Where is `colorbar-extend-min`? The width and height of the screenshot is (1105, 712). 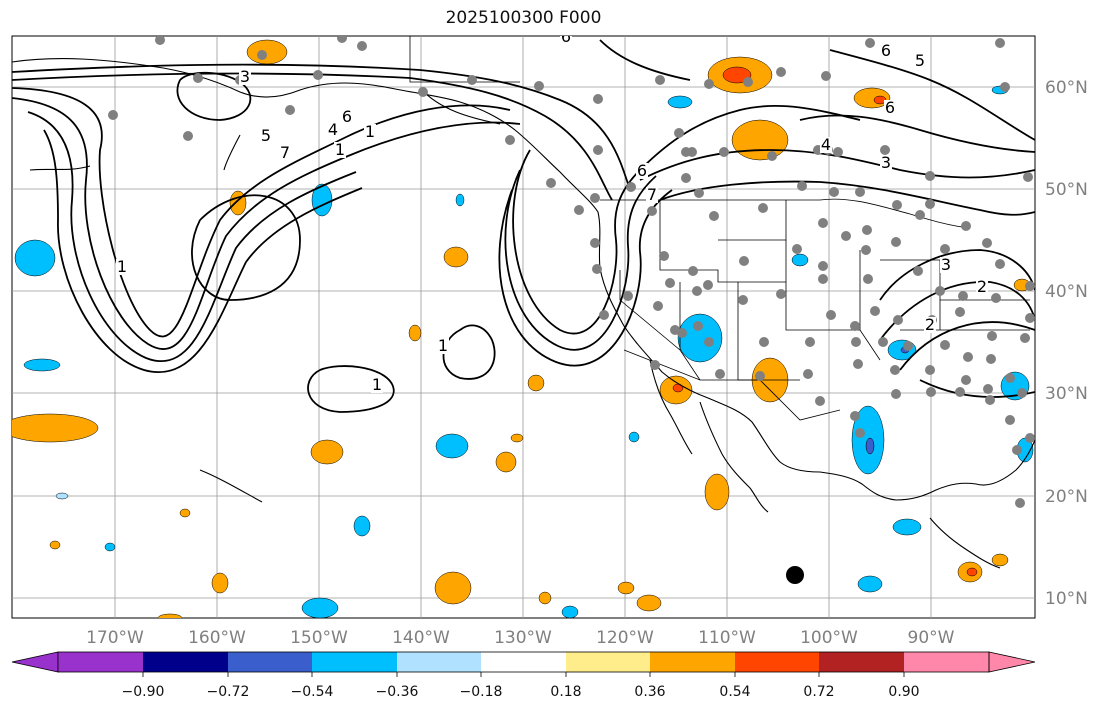
colorbar-extend-min is located at coordinates (35, 662).